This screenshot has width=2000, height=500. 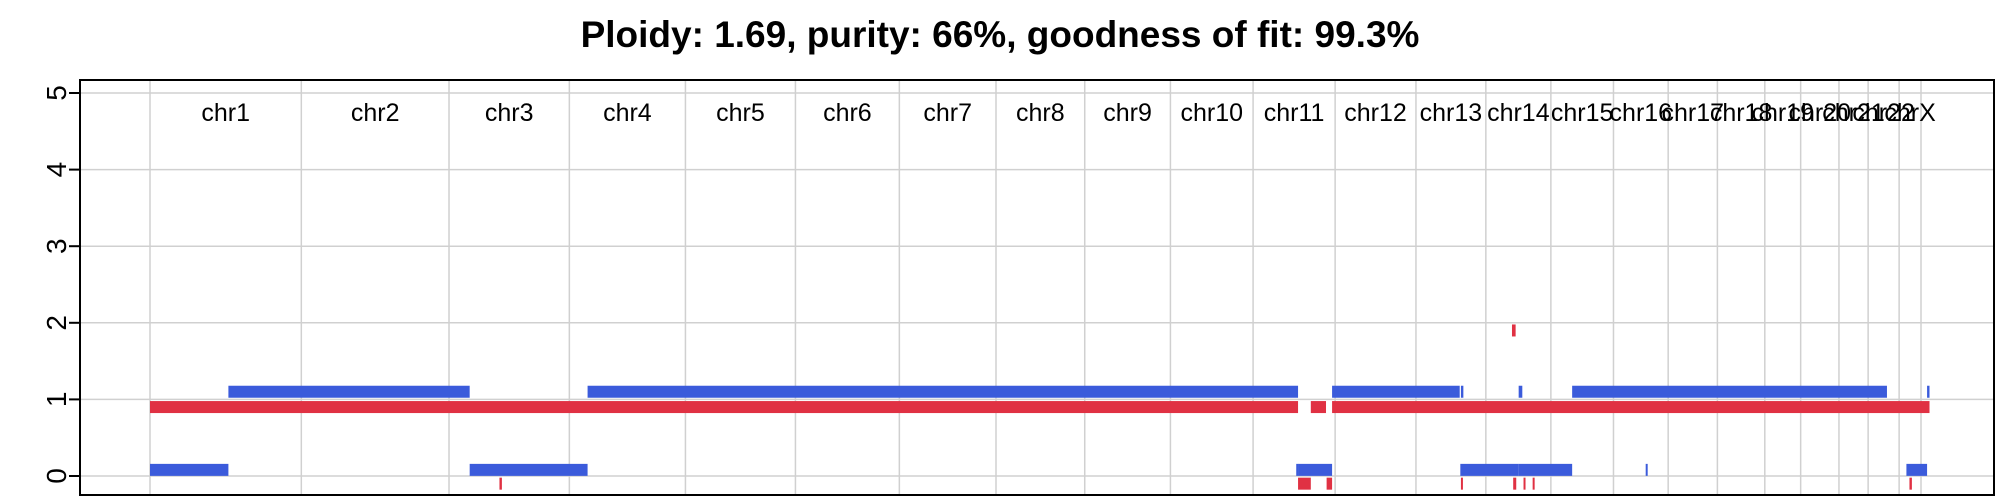 I want to click on y-tick-label-3: 3, so click(x=56, y=246).